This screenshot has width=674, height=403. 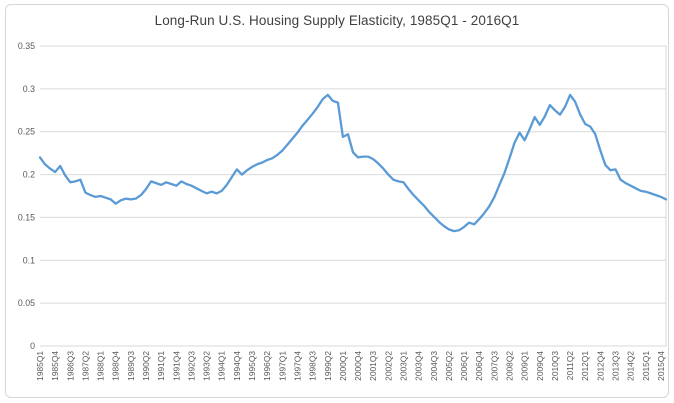 What do you see at coordinates (70, 366) in the screenshot?
I see `x-axis-tick-label: 1986Q3` at bounding box center [70, 366].